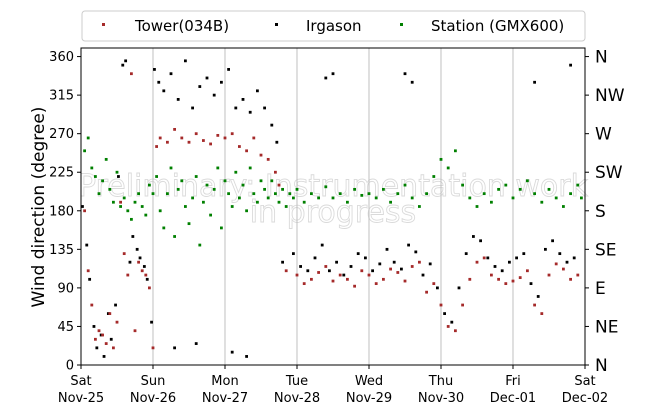  Describe the element at coordinates (297, 398) in the screenshot. I see `x-tick-date-label: Nov-28` at that location.